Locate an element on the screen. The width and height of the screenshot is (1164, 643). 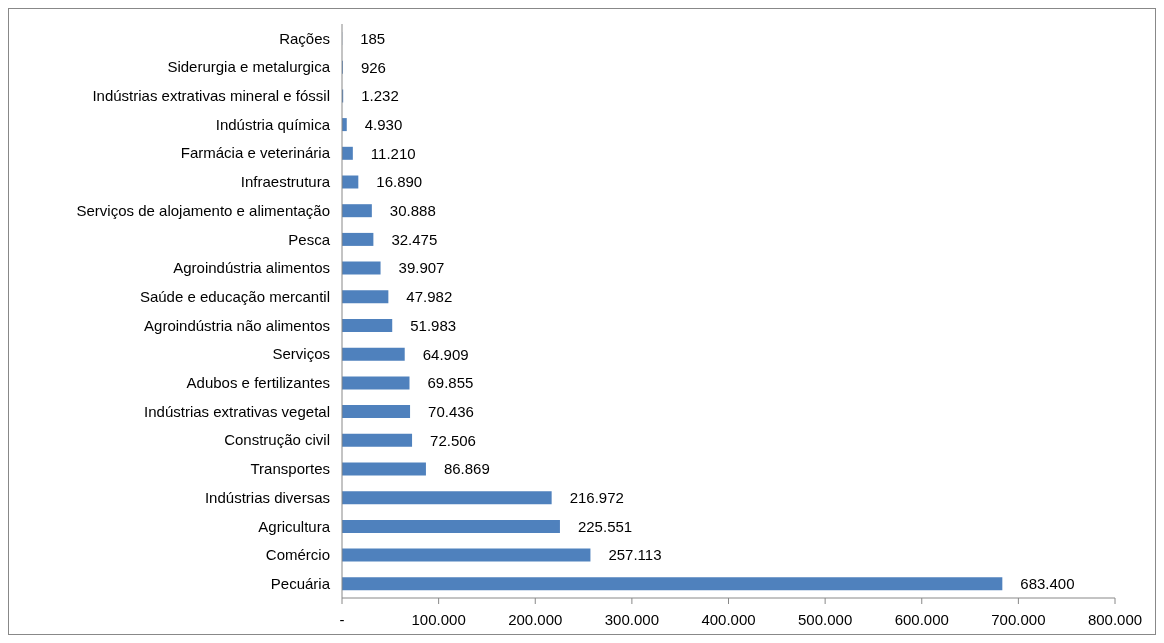
y-tick-label: Construção civil is located at coordinates (277, 440).